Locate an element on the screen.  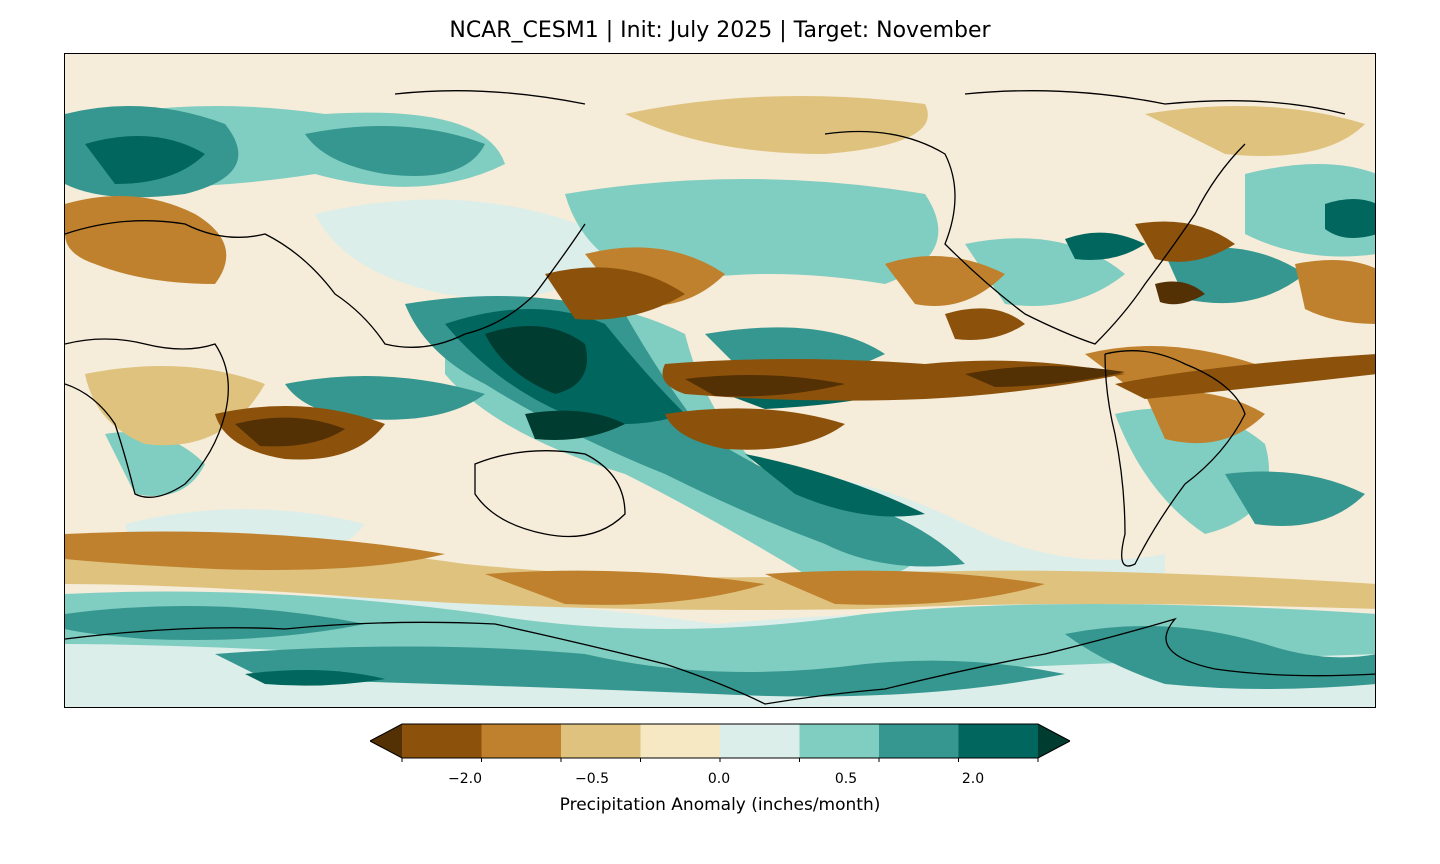
colorbar-tick-label: 2.0 is located at coordinates (973, 779).